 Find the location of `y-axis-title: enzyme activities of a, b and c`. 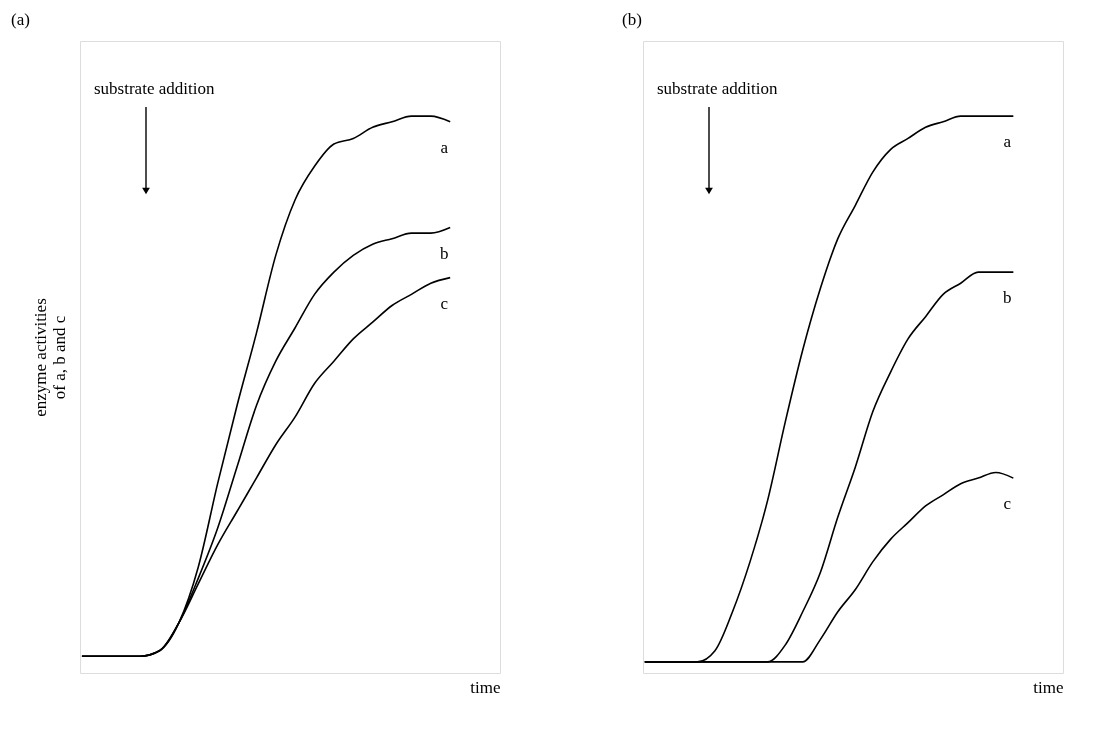

y-axis-title: enzyme activities of a, b and c is located at coordinates (49, 357).